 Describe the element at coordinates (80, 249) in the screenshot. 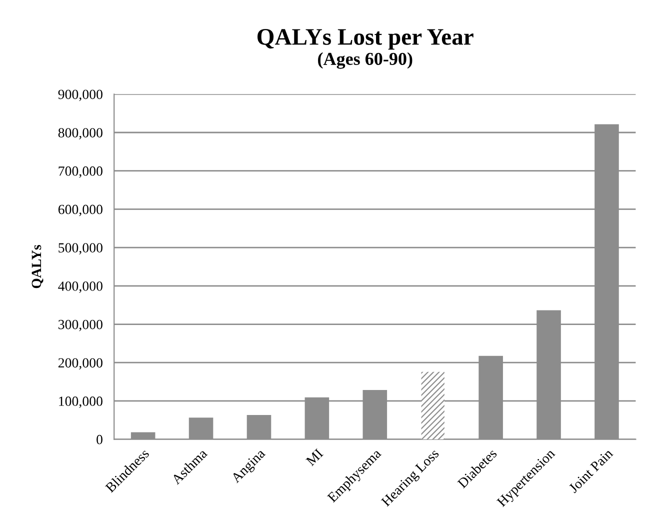

I see `y-tick-label: 500,000` at that location.